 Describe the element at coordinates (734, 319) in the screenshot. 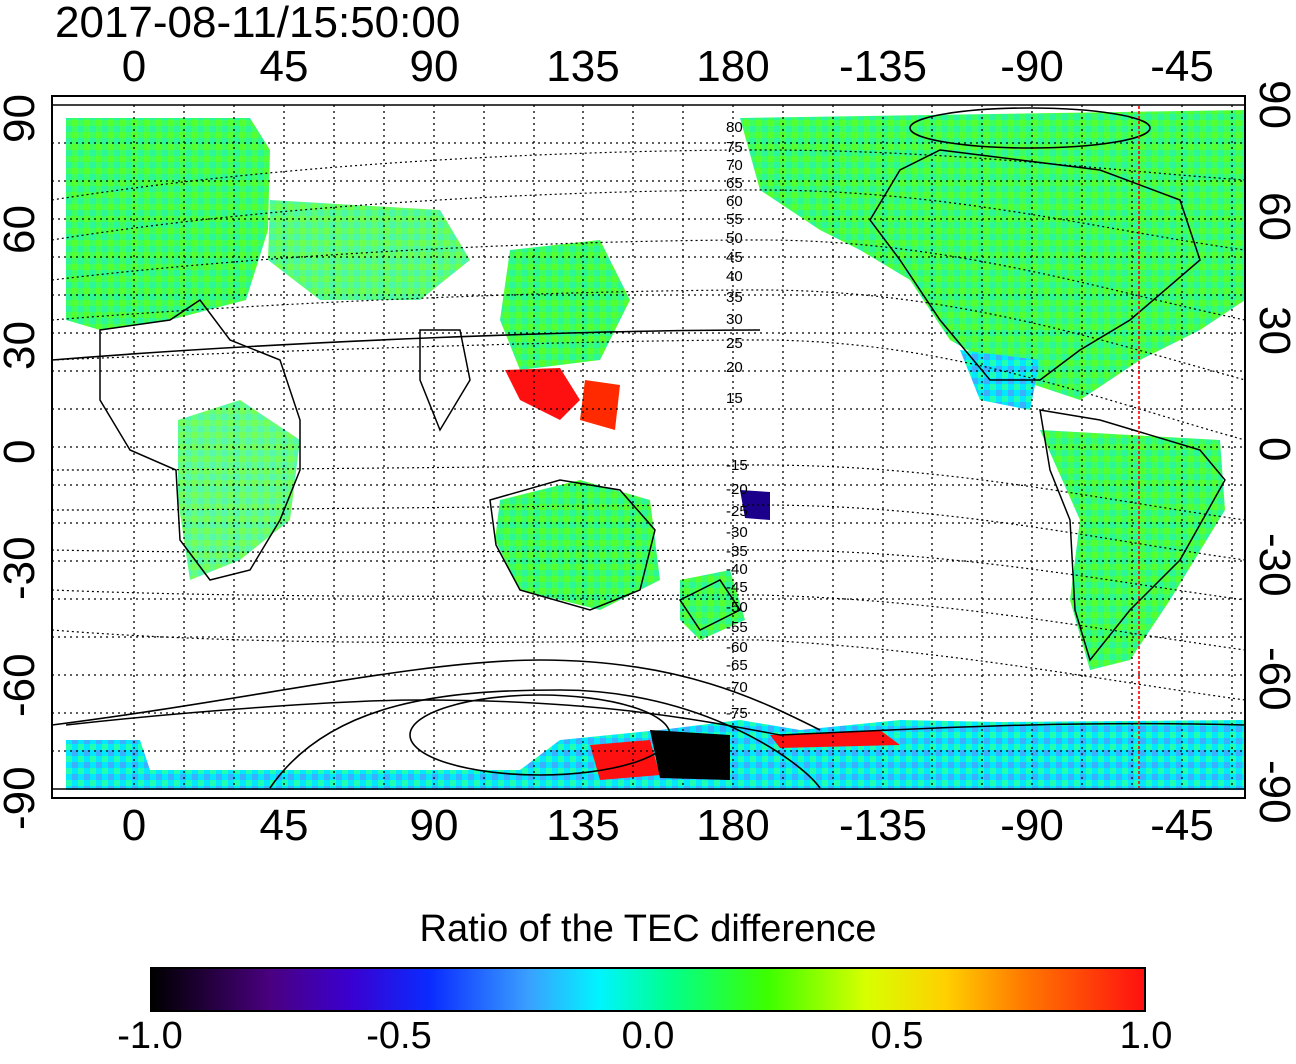

I see `mlat-label: 30` at that location.